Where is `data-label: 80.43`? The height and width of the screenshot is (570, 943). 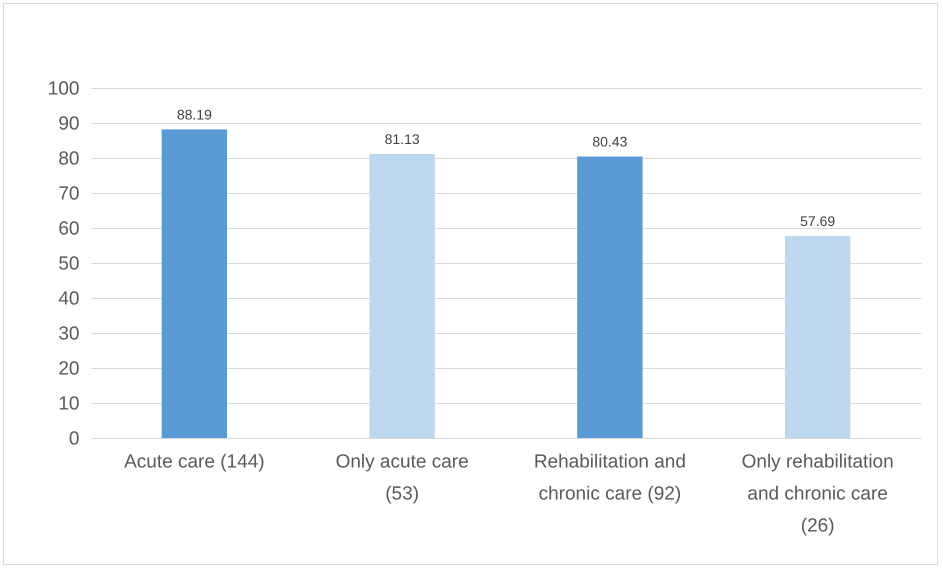 data-label: 80.43 is located at coordinates (610, 141).